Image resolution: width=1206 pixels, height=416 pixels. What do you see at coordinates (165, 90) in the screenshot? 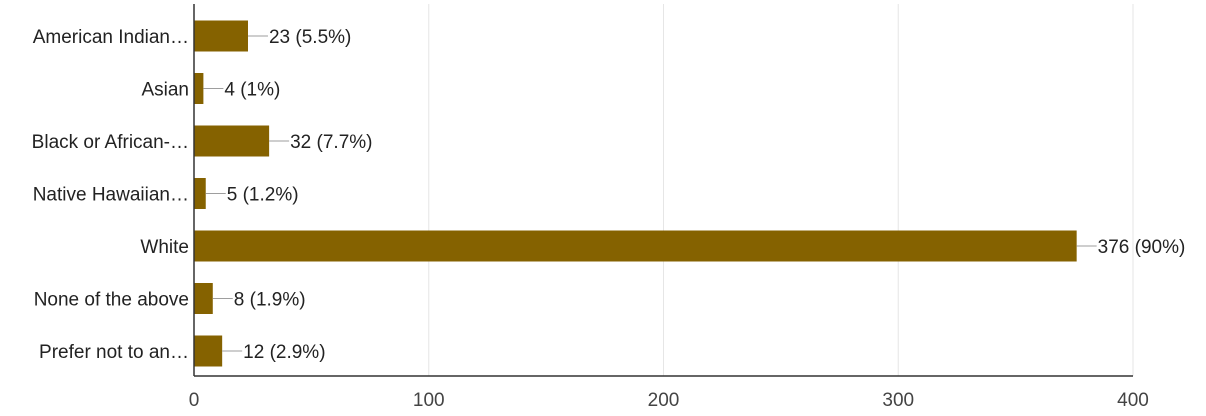
I see `category-label-1: Asian` at bounding box center [165, 90].